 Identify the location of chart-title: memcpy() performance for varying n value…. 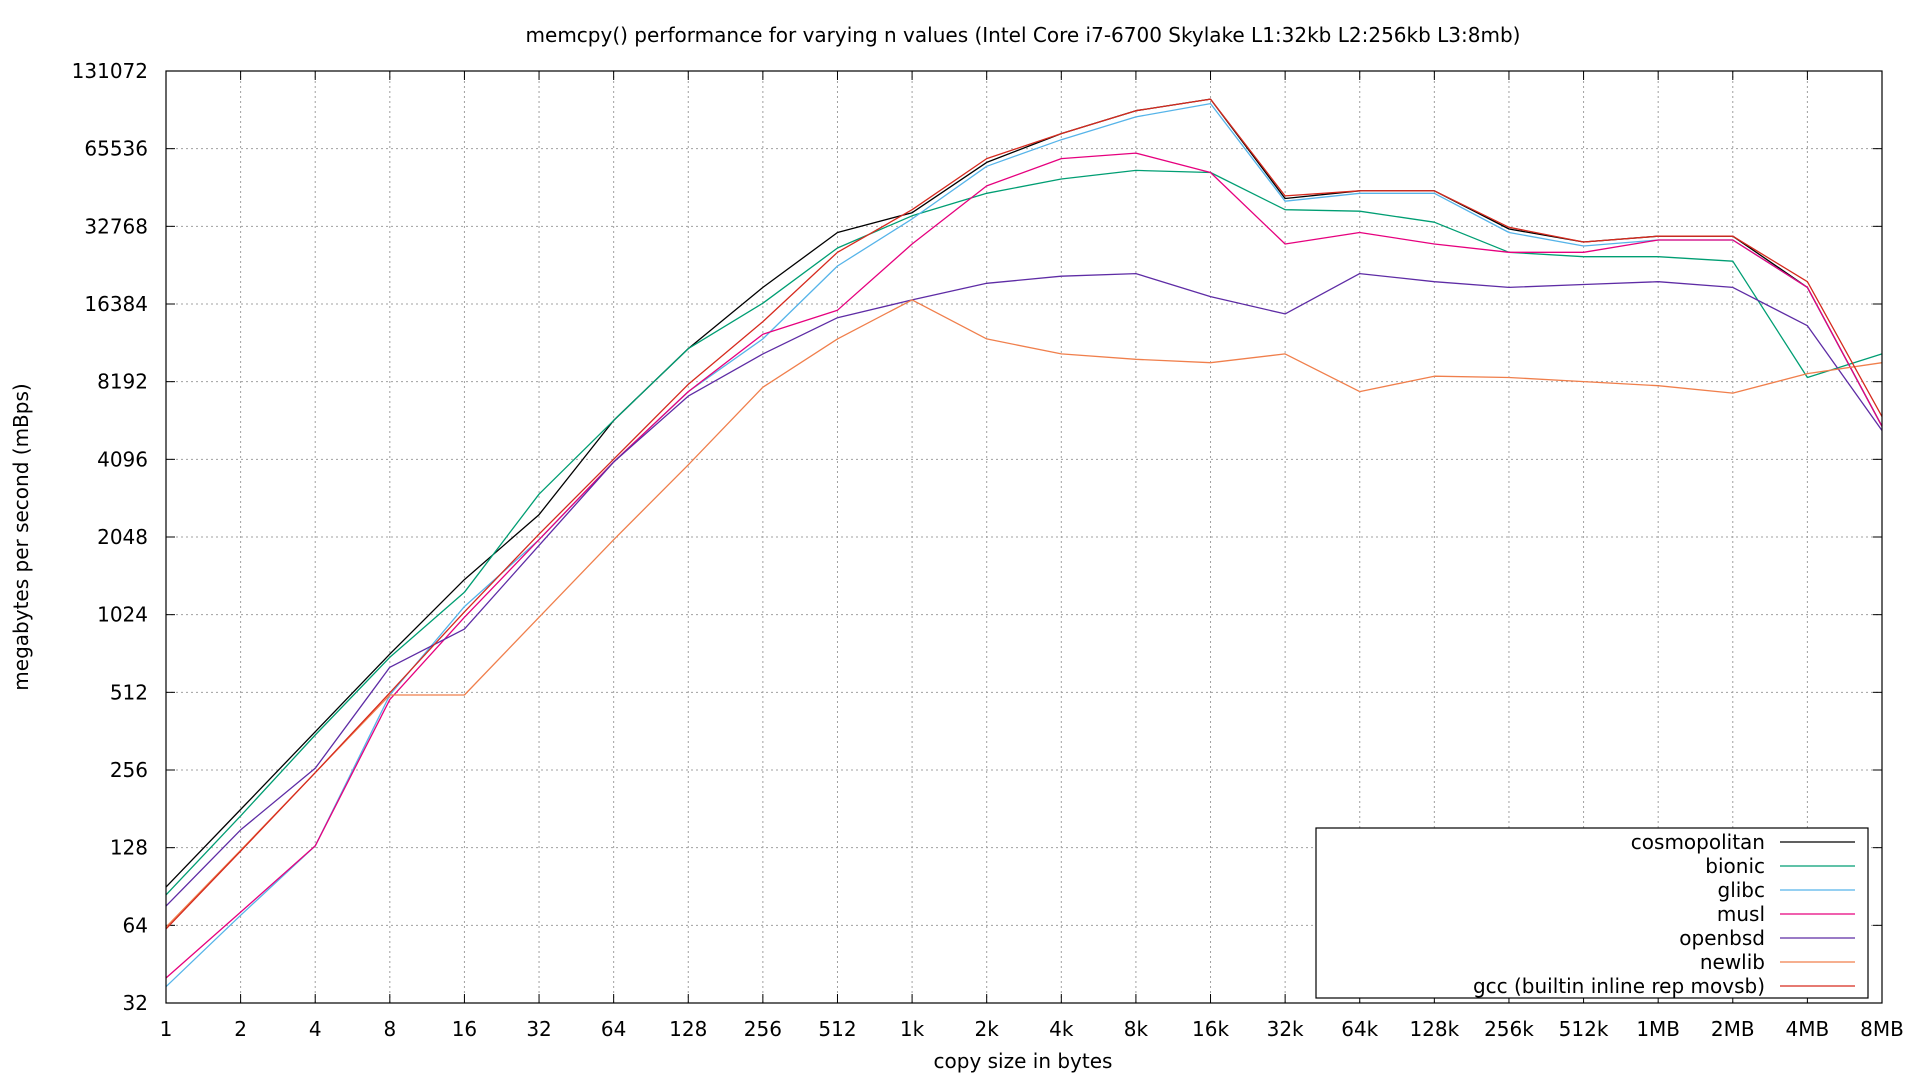
(1023, 35).